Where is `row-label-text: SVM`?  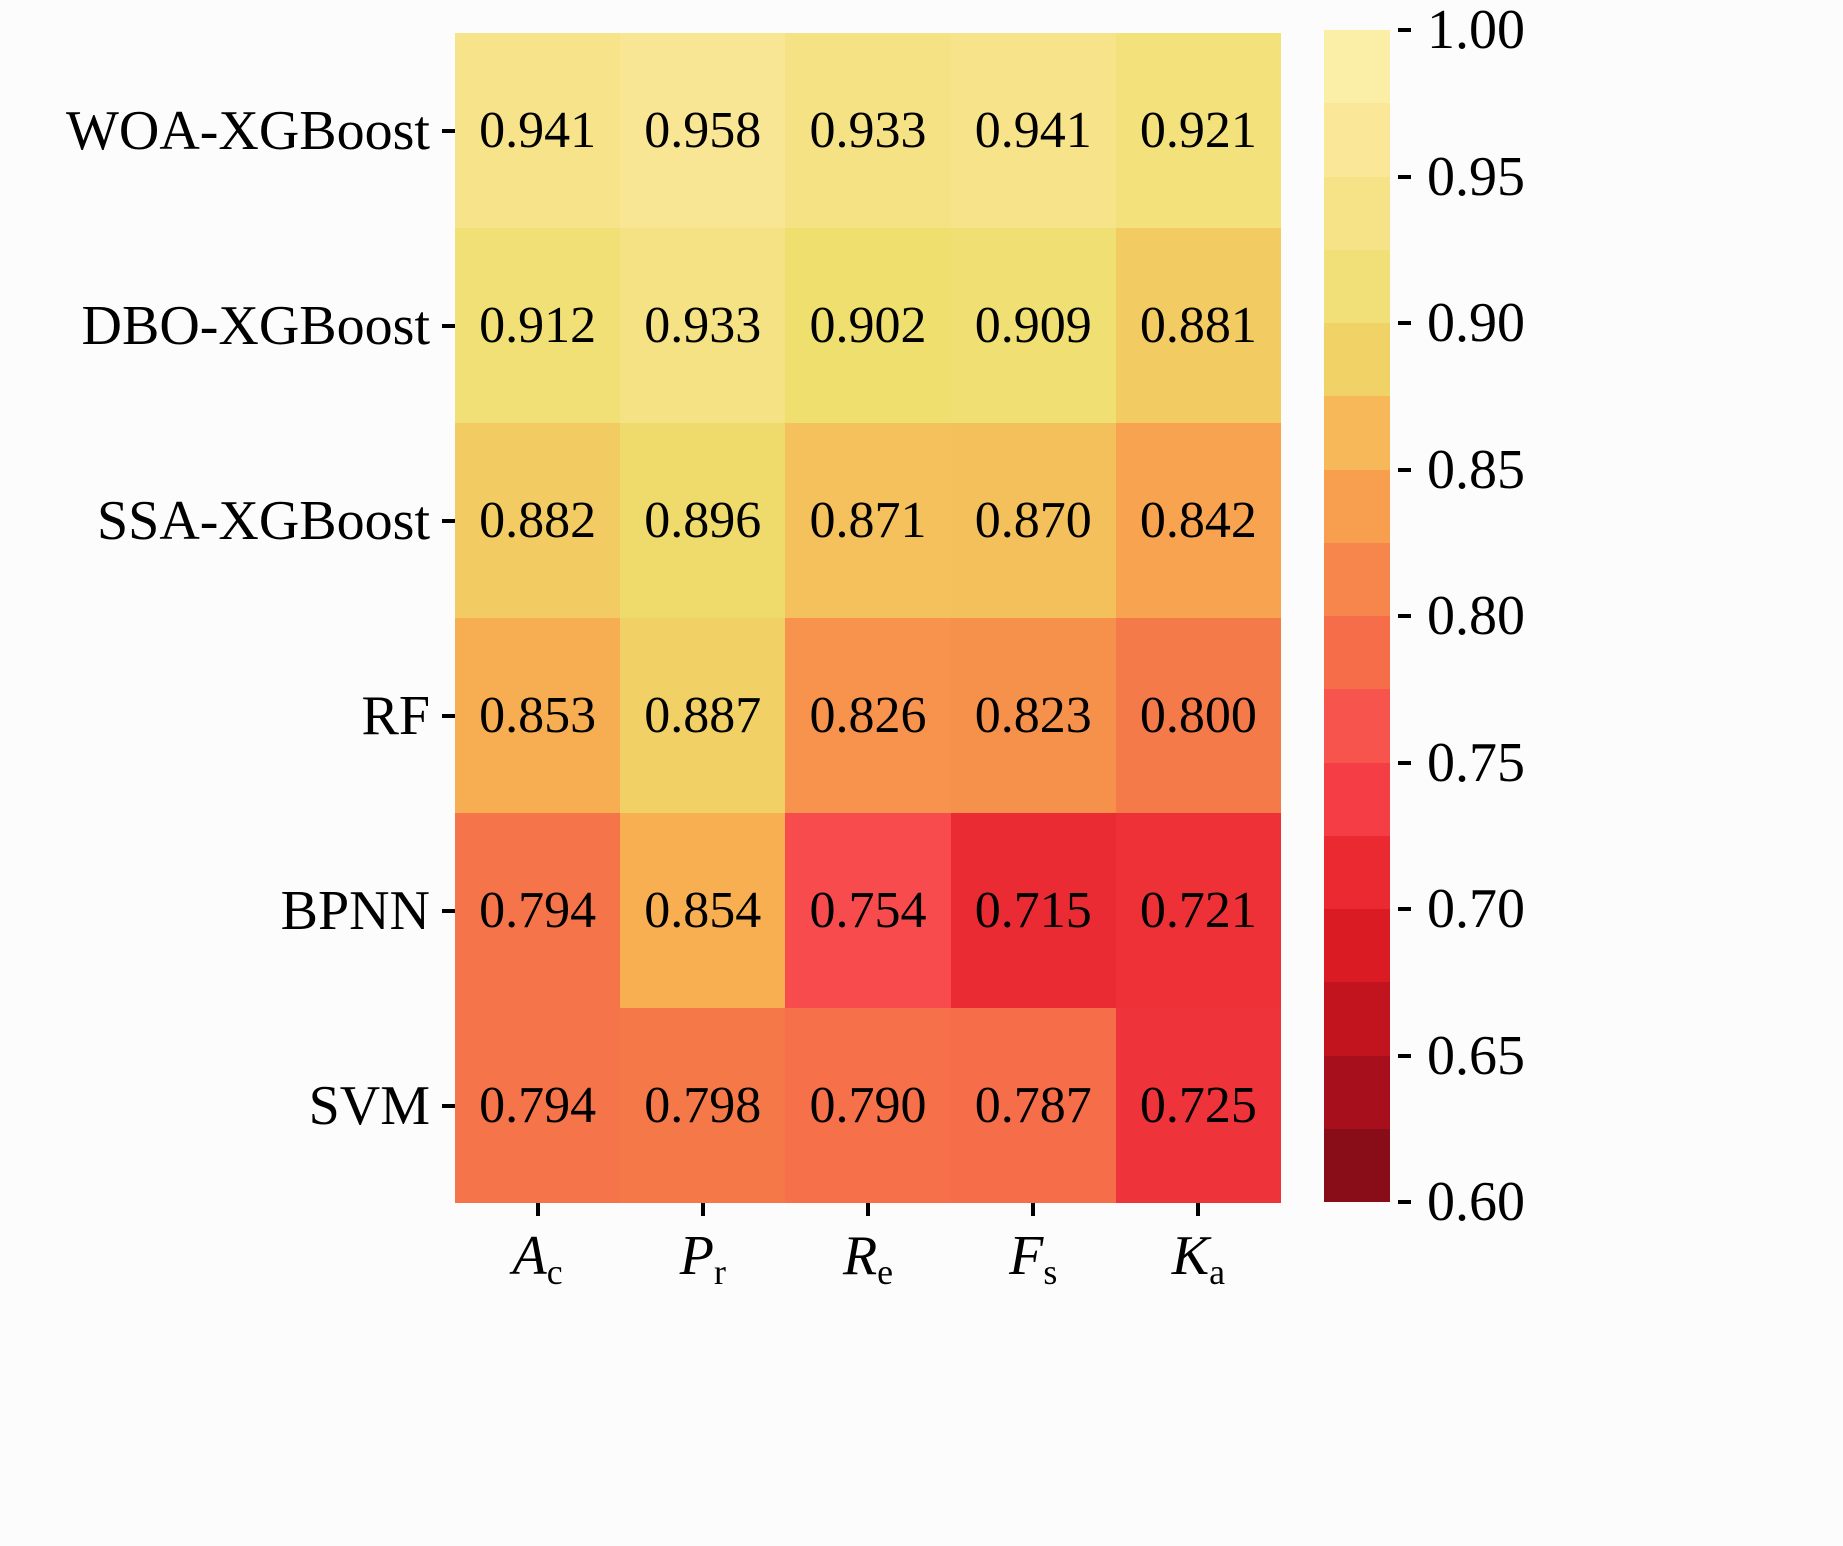 row-label-text: SVM is located at coordinates (369, 1105).